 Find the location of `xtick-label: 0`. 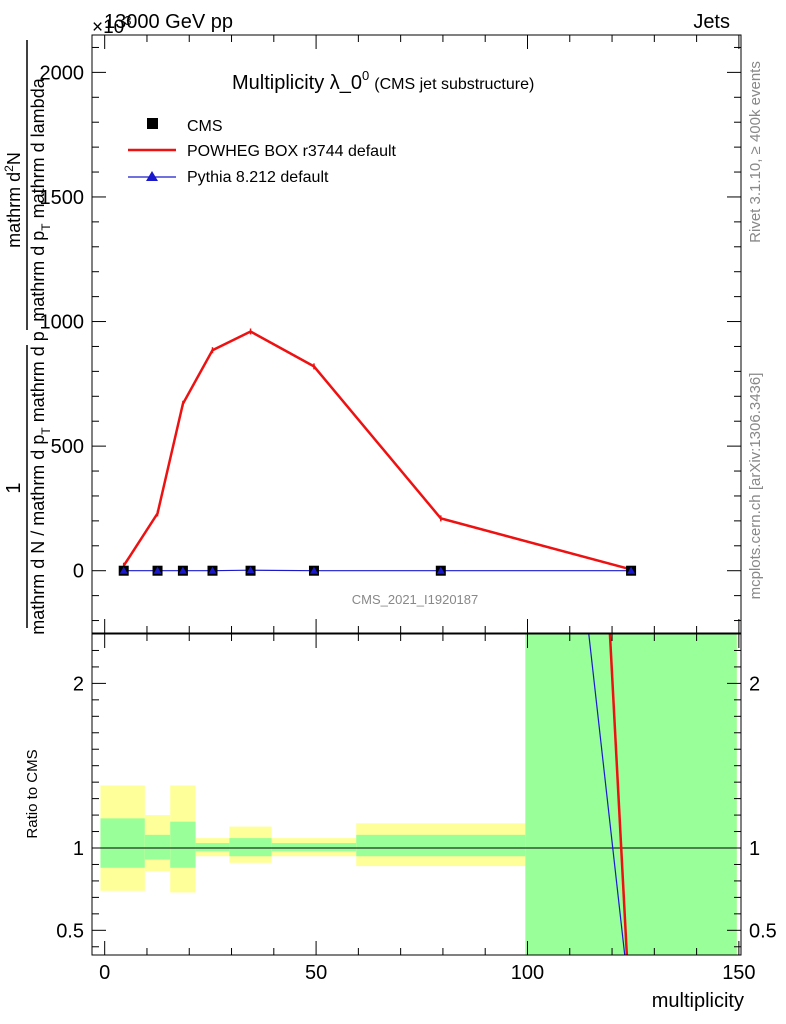

xtick-label: 0 is located at coordinates (104, 973).